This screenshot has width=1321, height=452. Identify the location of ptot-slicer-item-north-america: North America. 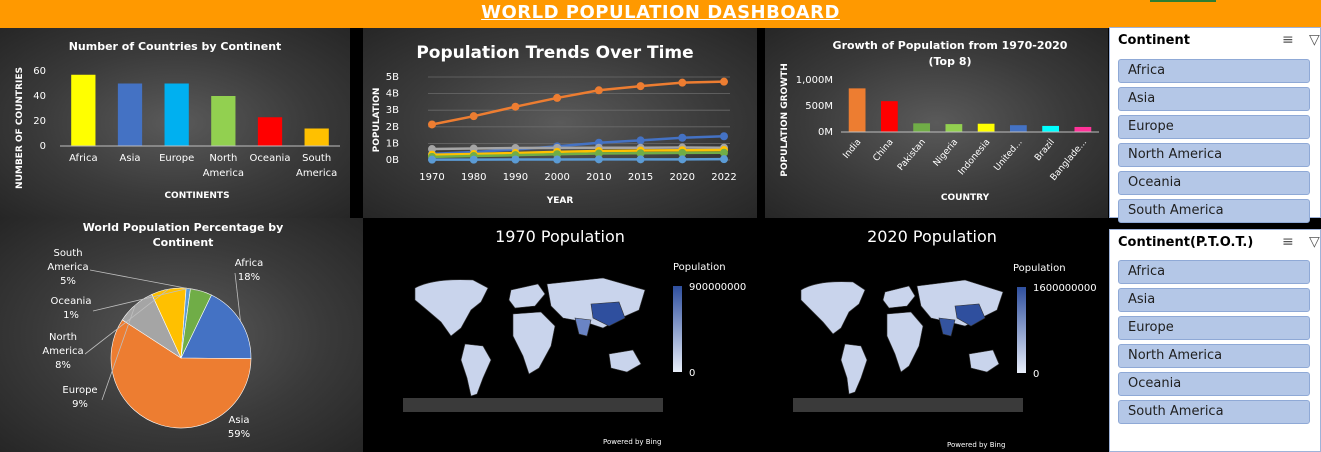
(1214, 356).